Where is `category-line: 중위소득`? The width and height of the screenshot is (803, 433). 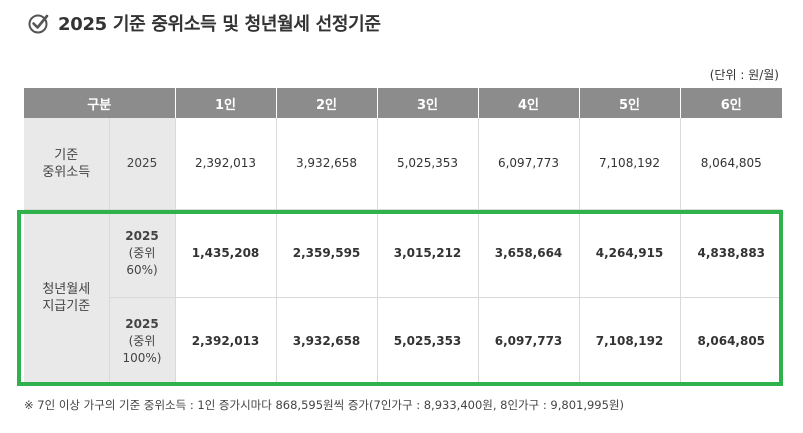
category-line: 중위소득 is located at coordinates (66, 172).